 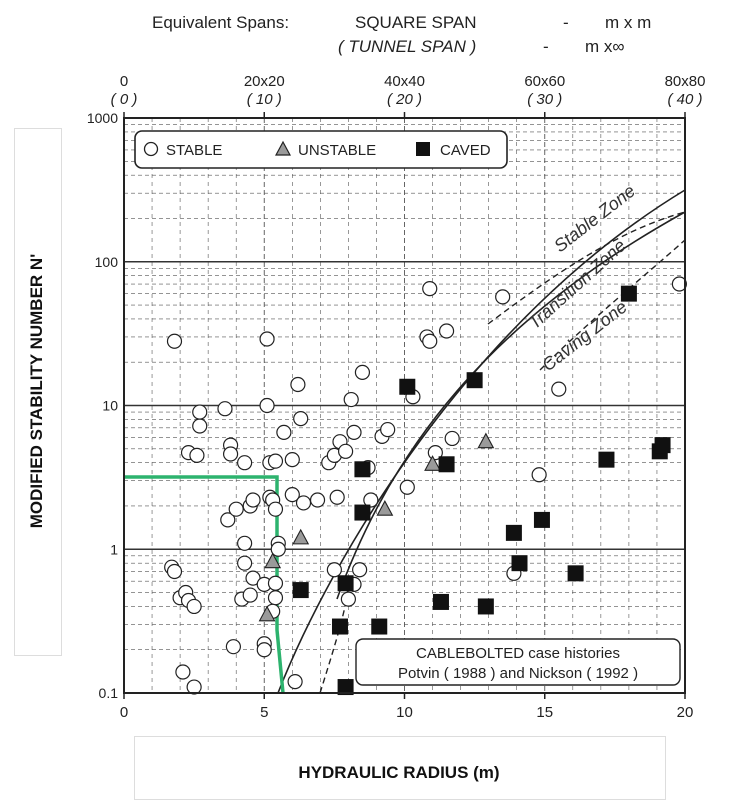 What do you see at coordinates (594, 219) in the screenshot?
I see `zone-label-stable: Stable Zone` at bounding box center [594, 219].